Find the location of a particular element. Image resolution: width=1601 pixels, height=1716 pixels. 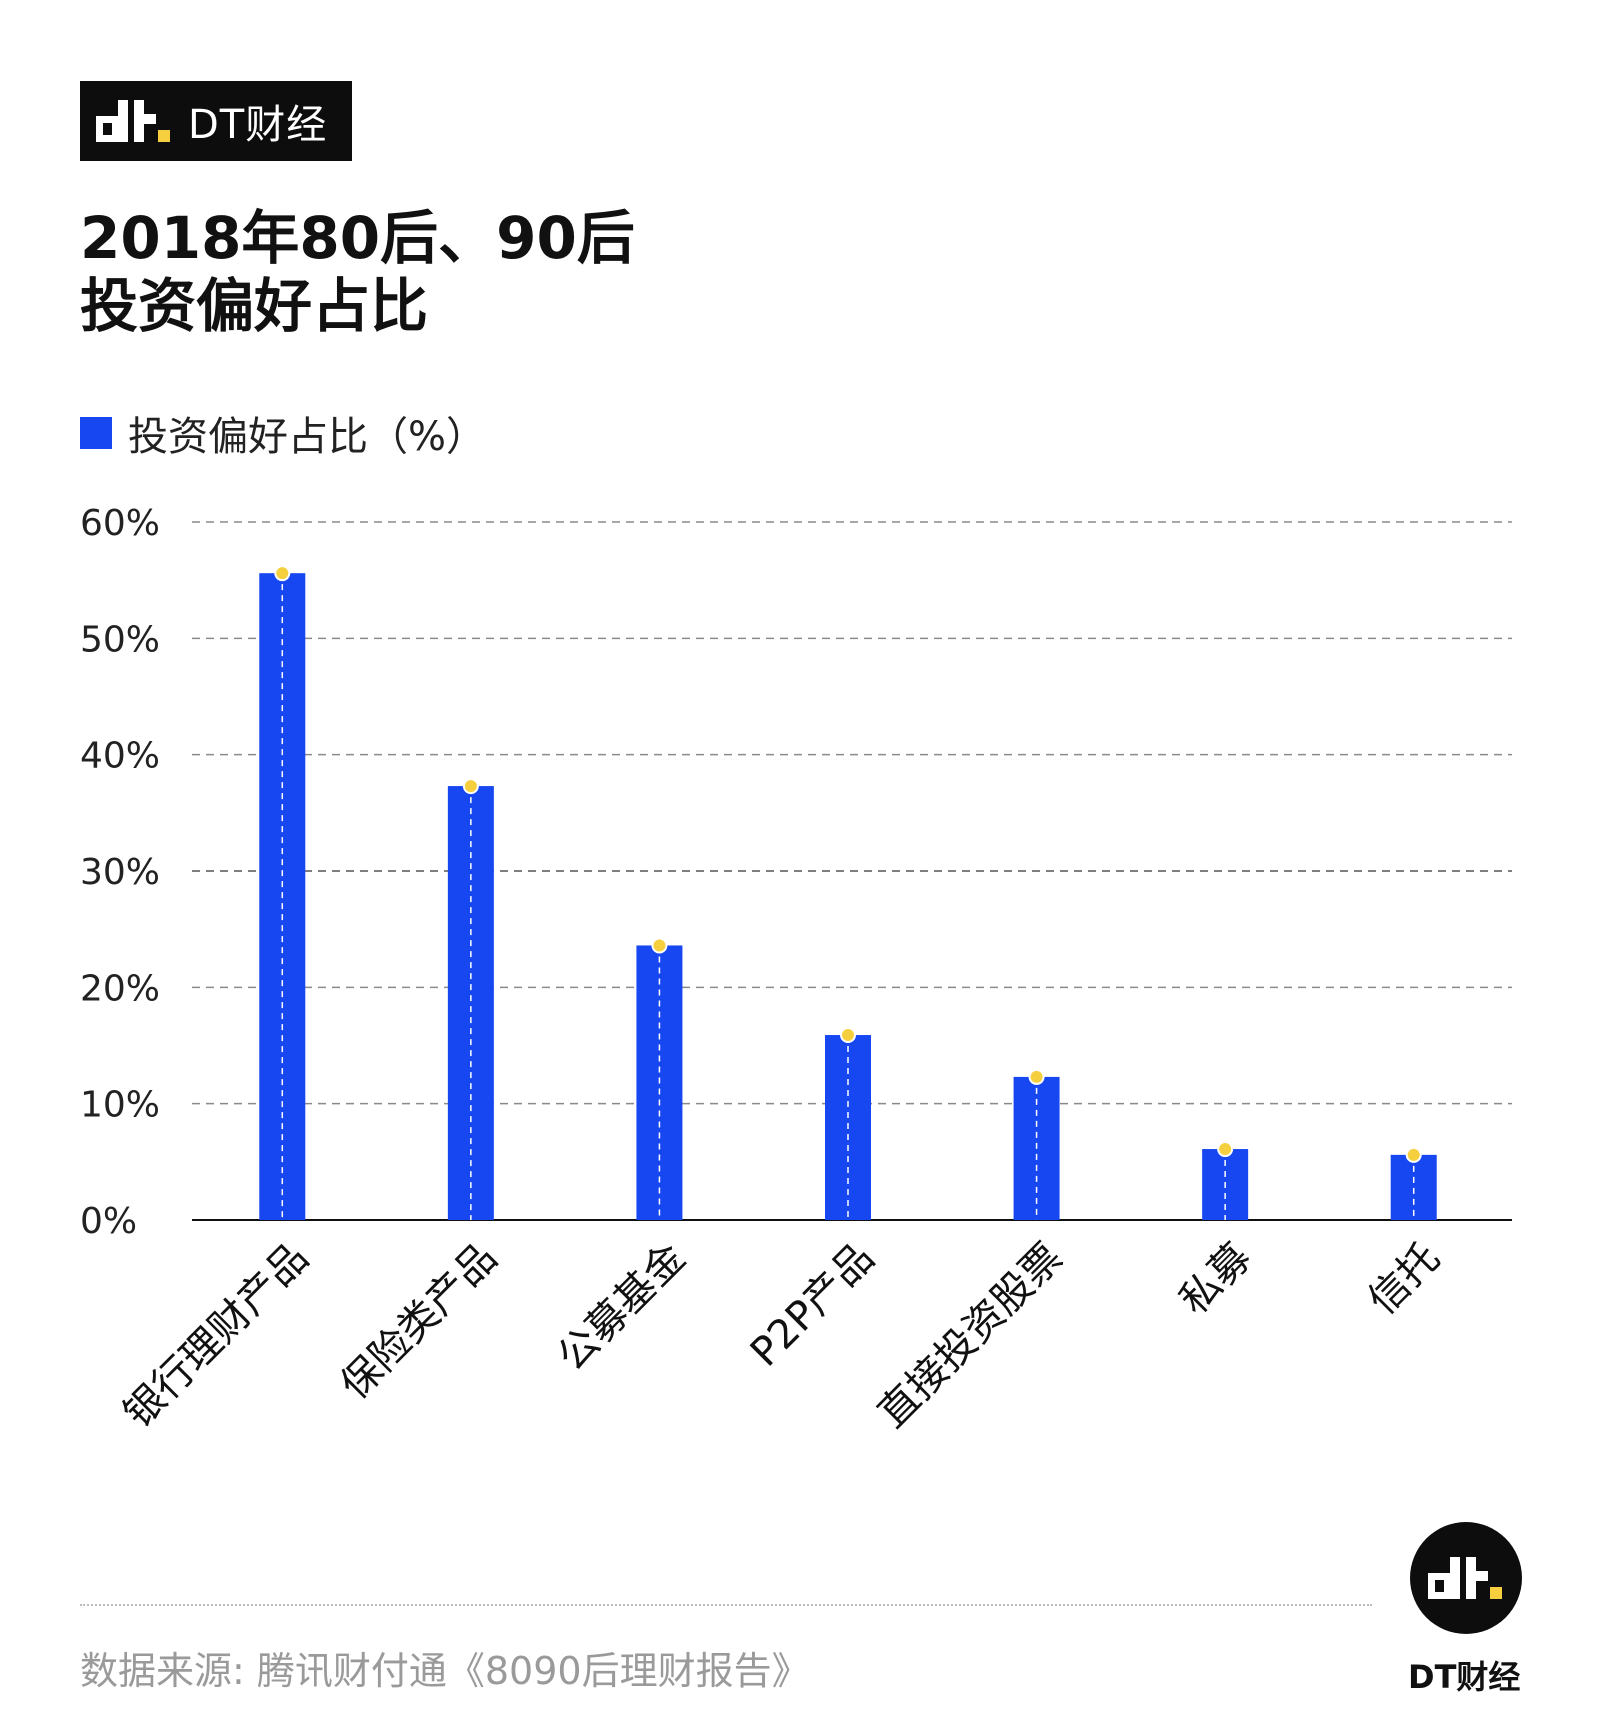

y-tick-label: 0% is located at coordinates (108, 1221).